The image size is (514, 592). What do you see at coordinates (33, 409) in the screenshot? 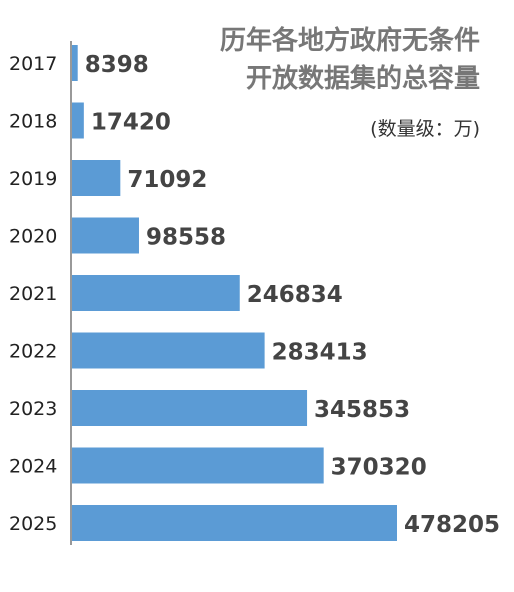
I see `category-label: 2023` at bounding box center [33, 409].